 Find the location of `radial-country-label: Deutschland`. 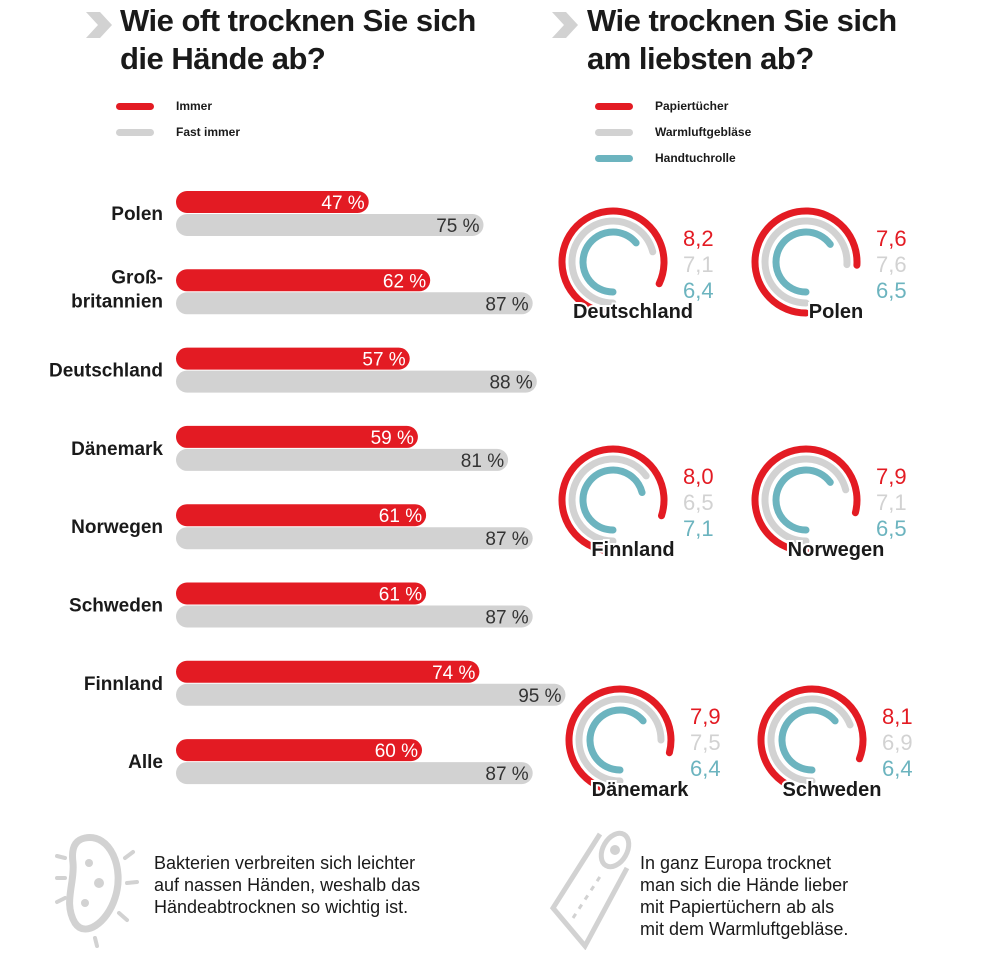

radial-country-label: Deutschland is located at coordinates (633, 312).